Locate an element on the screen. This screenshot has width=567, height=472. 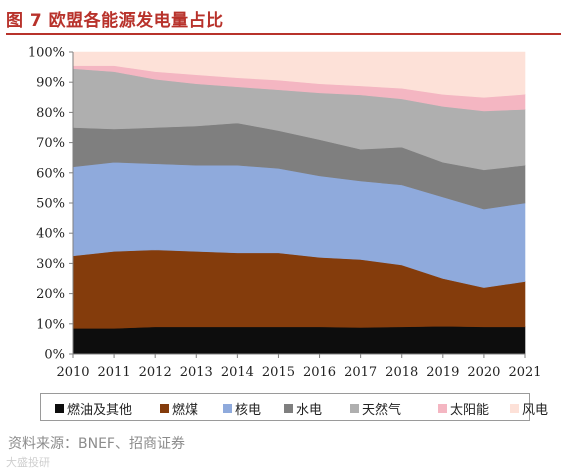
legend-label: 燃油及其他 is located at coordinates (100, 410).